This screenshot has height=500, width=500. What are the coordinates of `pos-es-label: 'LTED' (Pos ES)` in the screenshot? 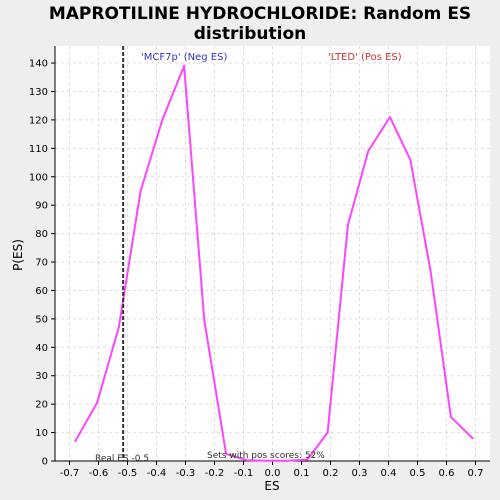 It's located at (365, 57).